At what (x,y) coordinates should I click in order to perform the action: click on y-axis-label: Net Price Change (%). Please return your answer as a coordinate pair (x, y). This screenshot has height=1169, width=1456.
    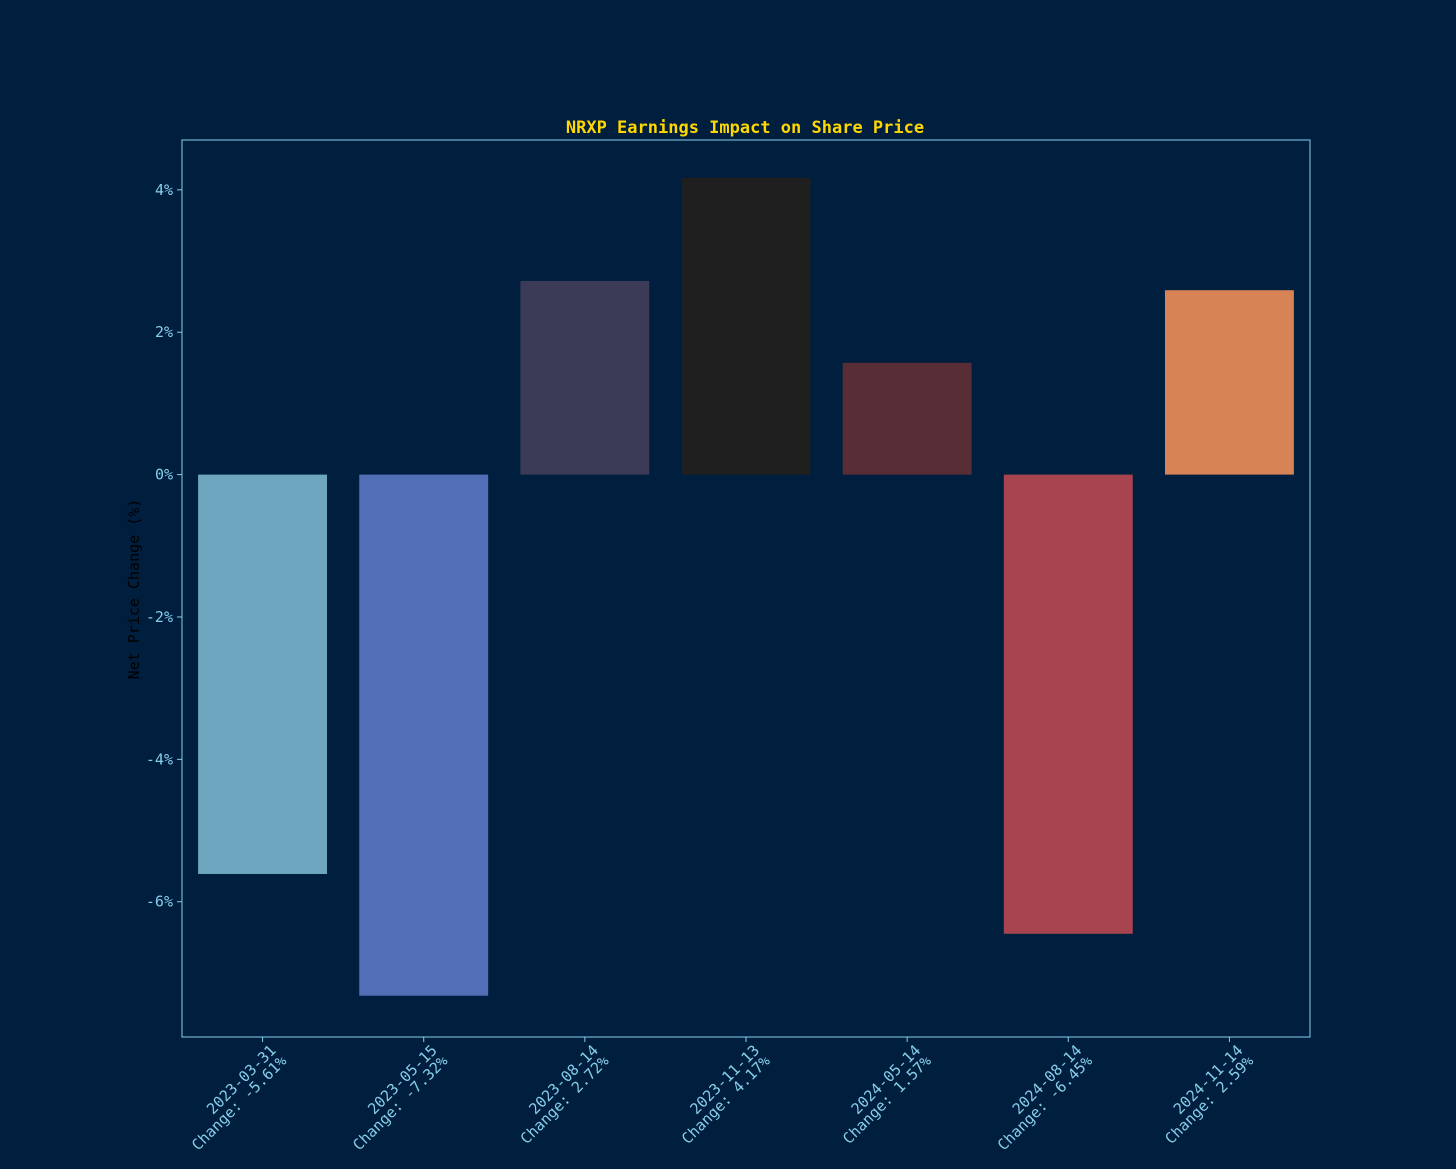
    Looking at the image, I should click on (134, 589).